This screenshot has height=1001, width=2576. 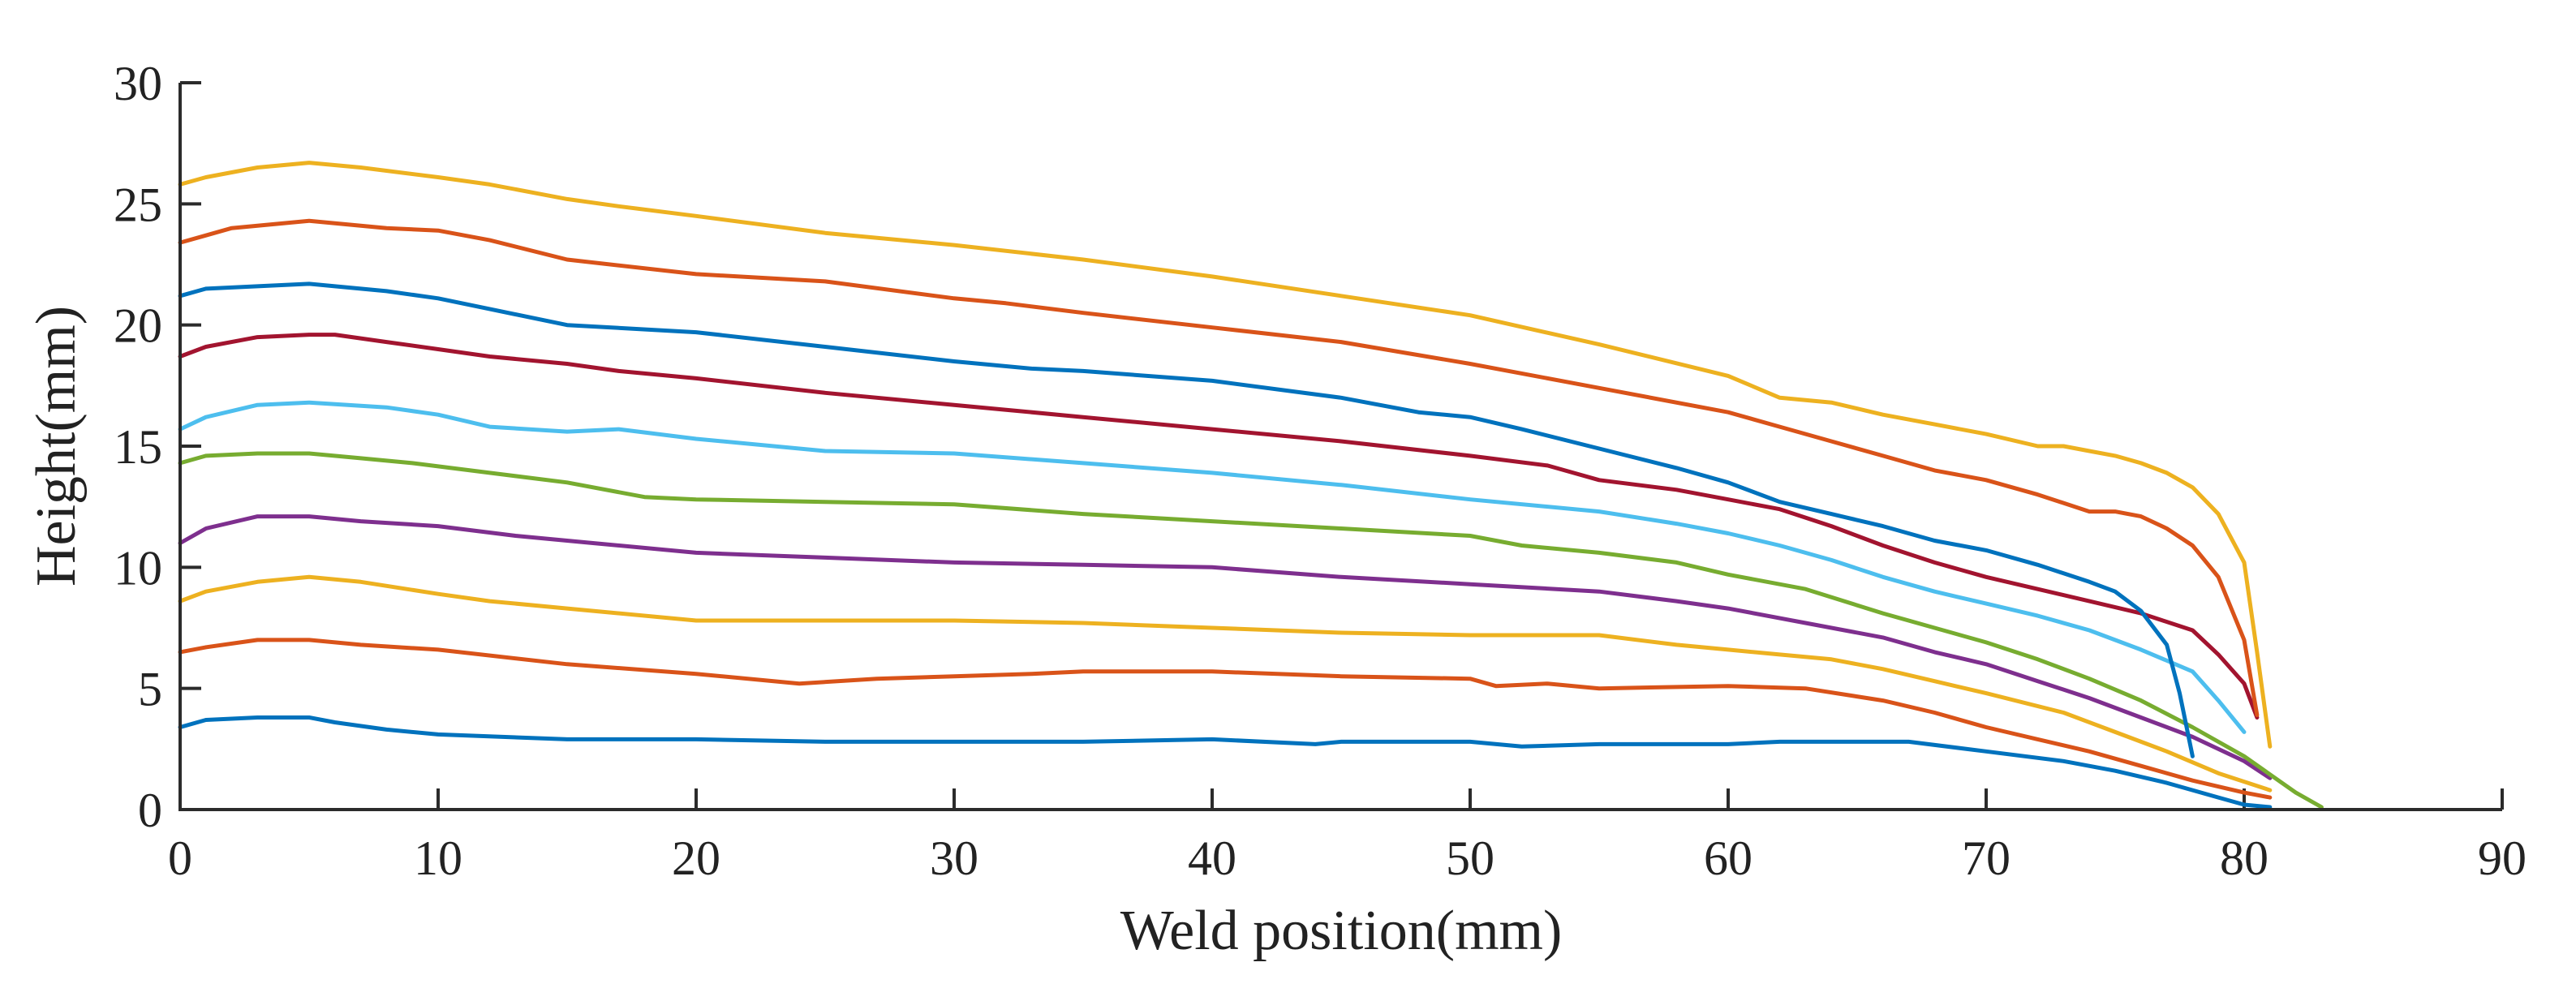 What do you see at coordinates (1986, 858) in the screenshot?
I see `x-tick-label: 70` at bounding box center [1986, 858].